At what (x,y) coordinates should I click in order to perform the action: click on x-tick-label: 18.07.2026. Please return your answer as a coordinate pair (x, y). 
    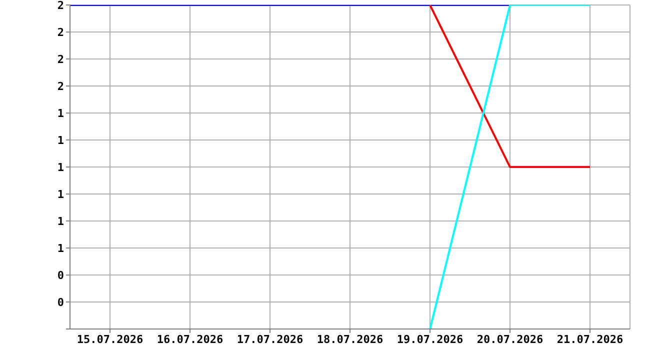
    Looking at the image, I should click on (350, 339).